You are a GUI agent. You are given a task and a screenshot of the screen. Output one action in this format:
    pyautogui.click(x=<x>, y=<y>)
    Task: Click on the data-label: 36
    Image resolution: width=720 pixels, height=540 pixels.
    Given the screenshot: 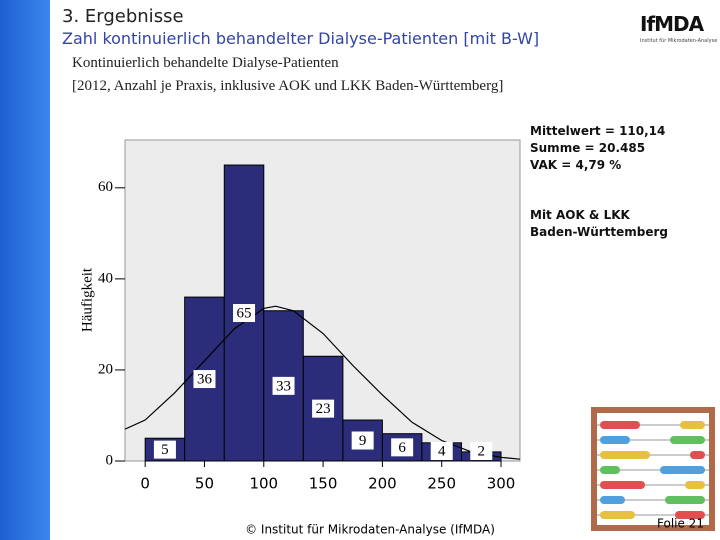 What is the action you would take?
    pyautogui.click(x=205, y=379)
    